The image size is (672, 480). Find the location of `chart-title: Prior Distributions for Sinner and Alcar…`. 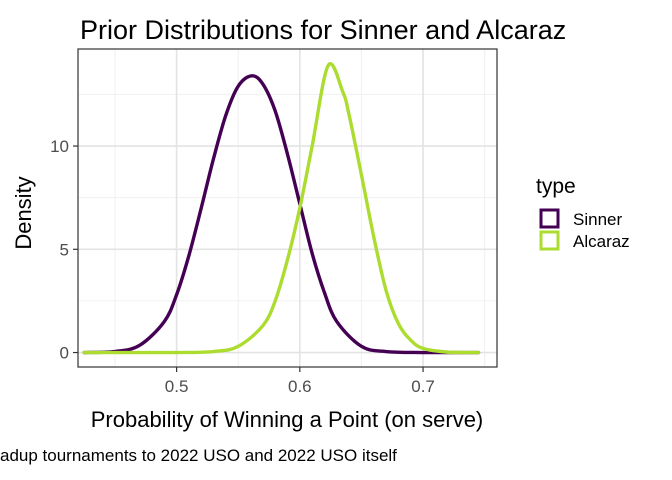

chart-title: Prior Distributions for Sinner and Alcar… is located at coordinates (323, 30).